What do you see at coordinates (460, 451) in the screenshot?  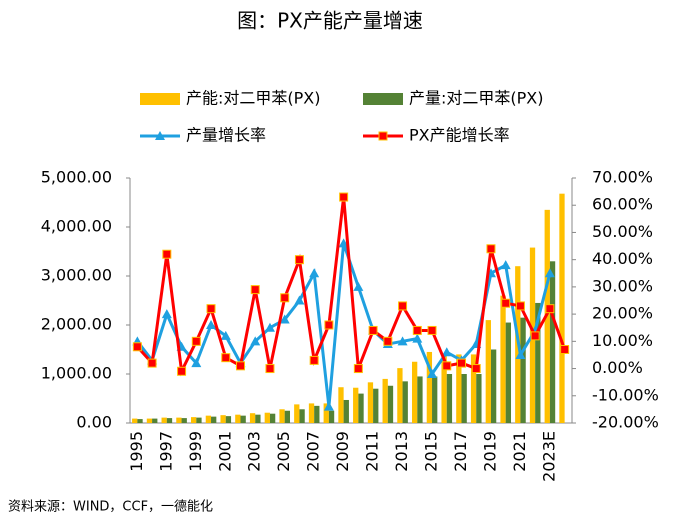 I see `x-tick-label: 2017` at bounding box center [460, 451].